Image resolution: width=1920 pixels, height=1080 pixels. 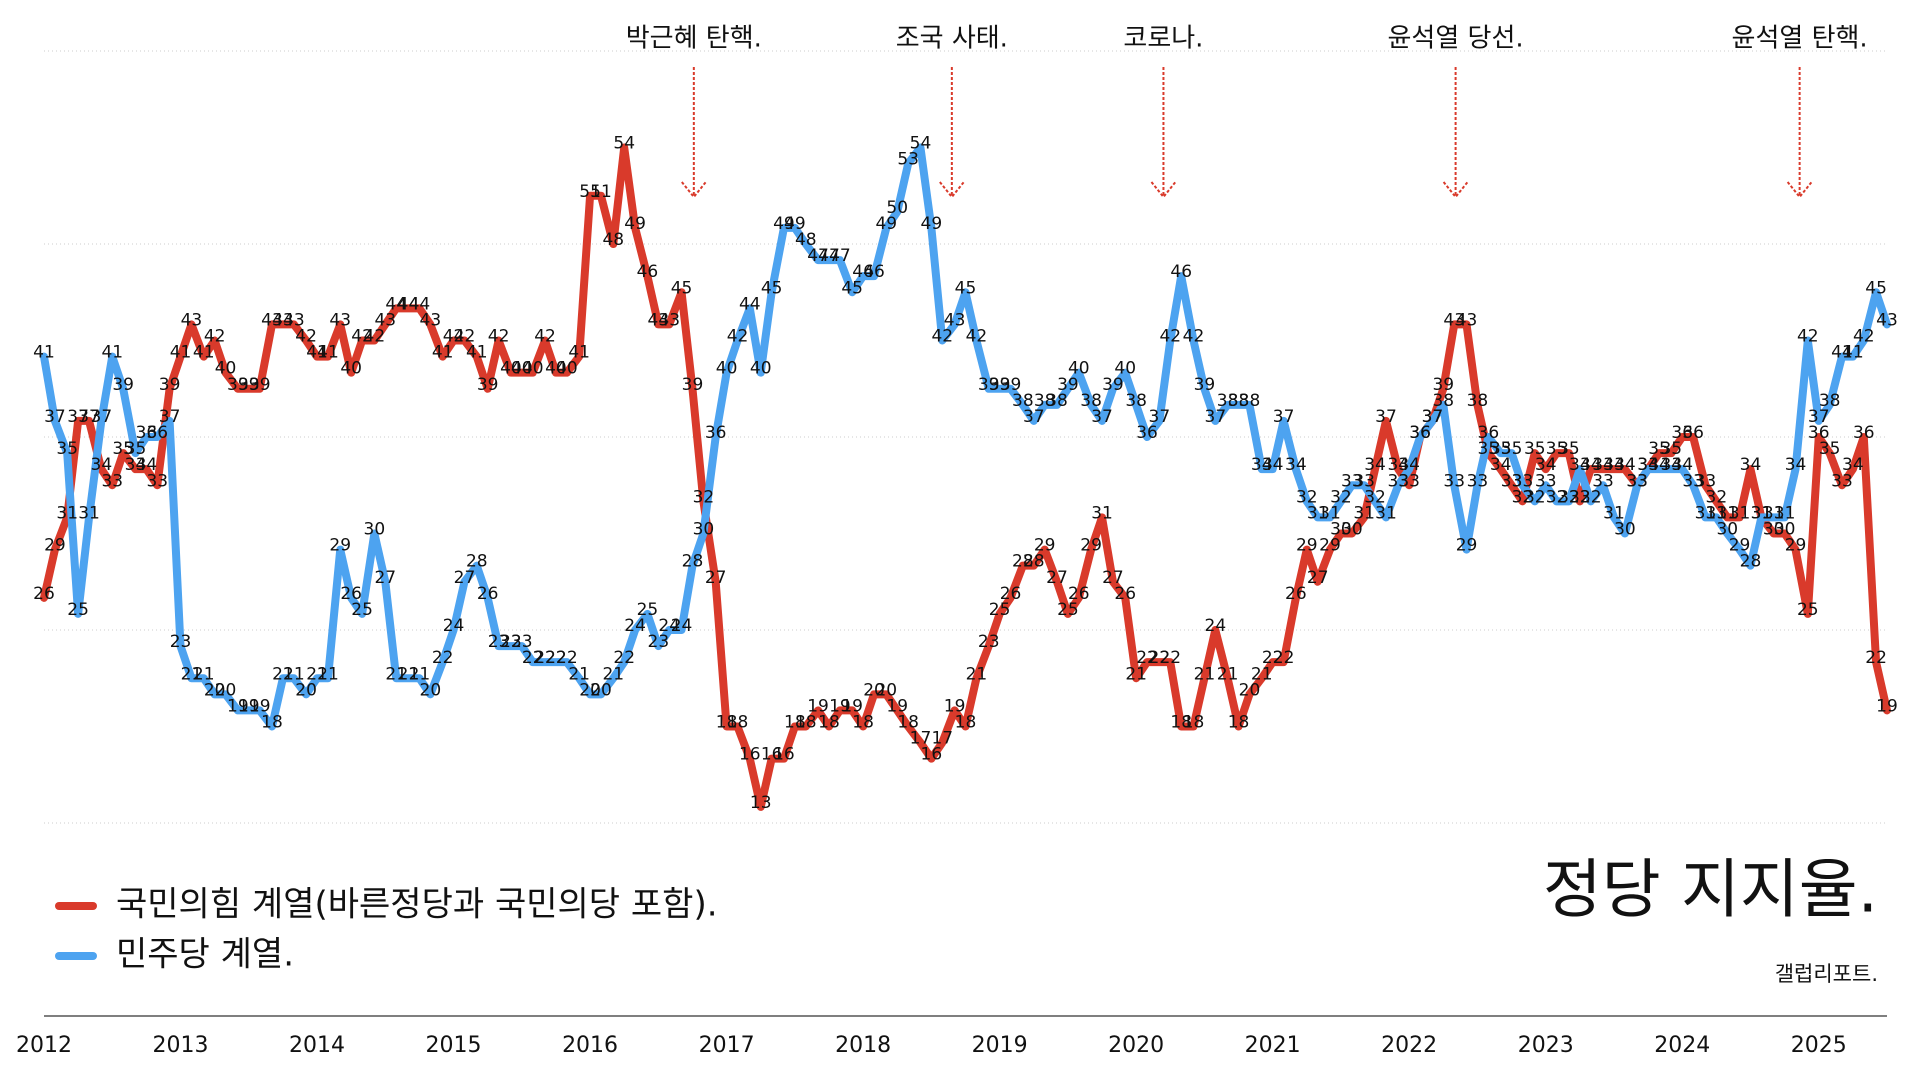 What do you see at coordinates (613, 240) in the screenshot?
I see `data-label: 48` at bounding box center [613, 240].